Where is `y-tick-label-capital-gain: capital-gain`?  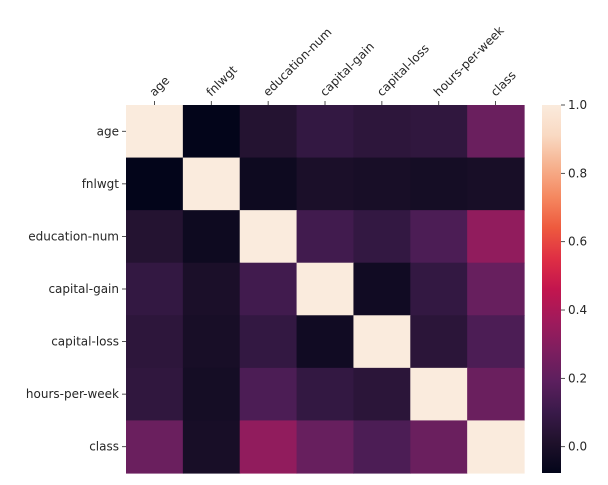
y-tick-label-capital-gain: capital-gain is located at coordinates (83, 289).